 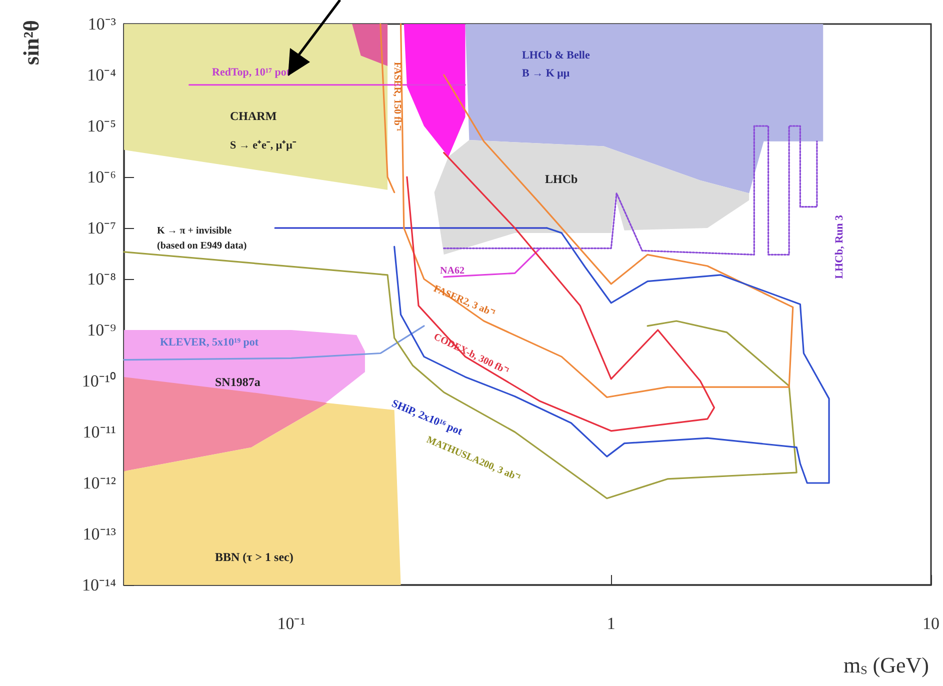 I want to click on y-tick-label: 10⁻⁸, so click(x=101, y=279).